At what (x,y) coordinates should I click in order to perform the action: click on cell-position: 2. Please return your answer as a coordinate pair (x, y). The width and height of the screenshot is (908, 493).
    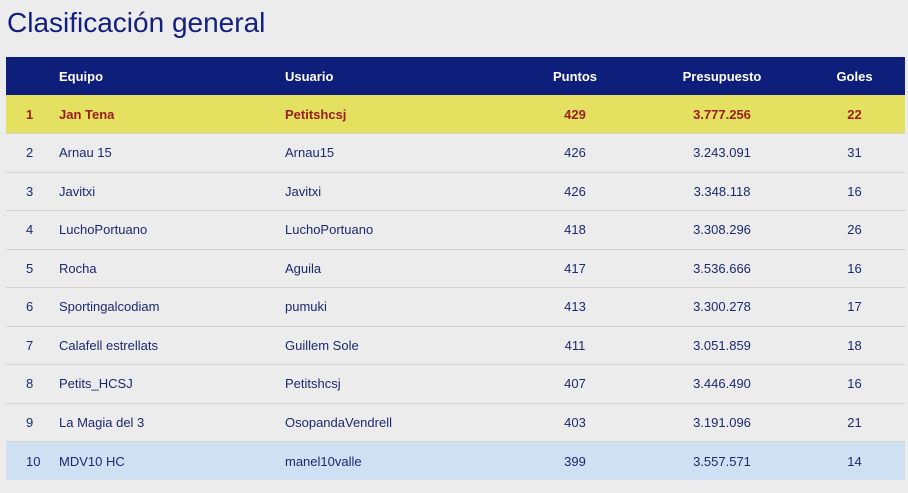
    Looking at the image, I should click on (30, 153).